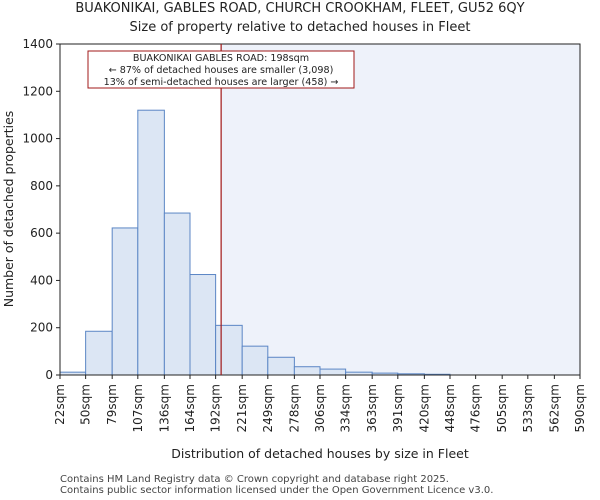 The image size is (600, 500). What do you see at coordinates (164, 408) in the screenshot?
I see `x-tick-label: 136sqm` at bounding box center [164, 408].